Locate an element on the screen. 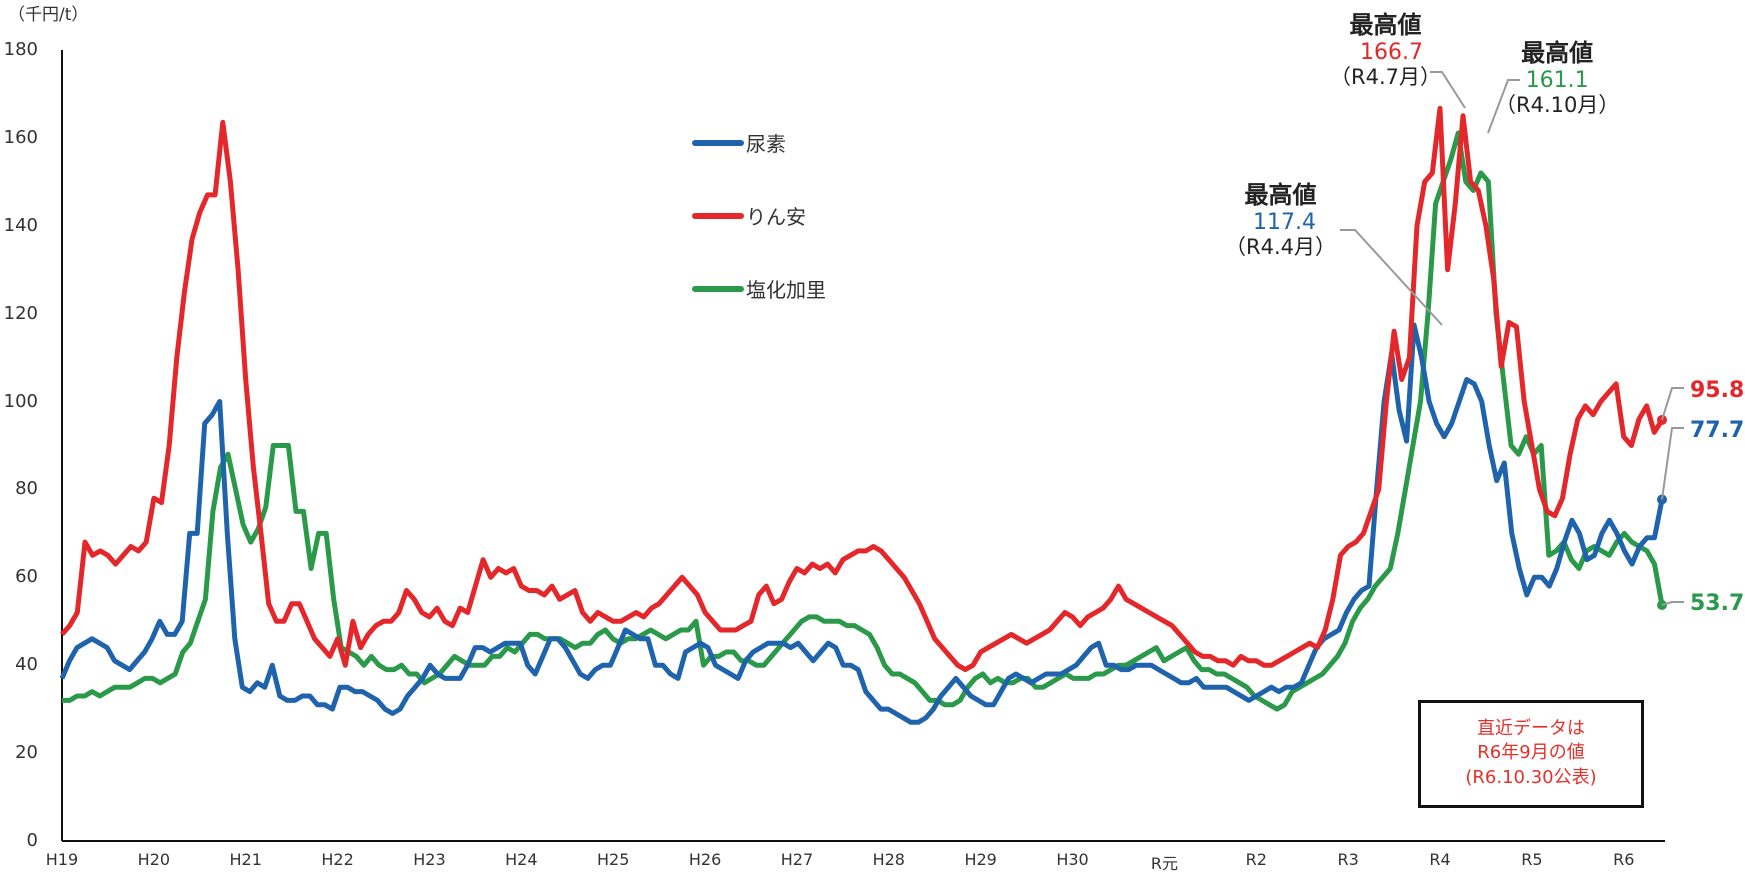 This screenshot has width=1745, height=879. x-tick-label: R2 is located at coordinates (1256, 859).